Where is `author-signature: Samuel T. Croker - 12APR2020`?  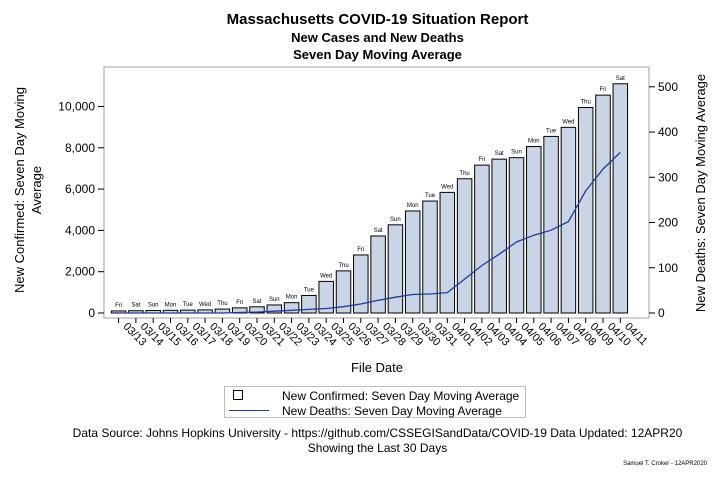
author-signature: Samuel T. Croker - 12APR2020 is located at coordinates (665, 464).